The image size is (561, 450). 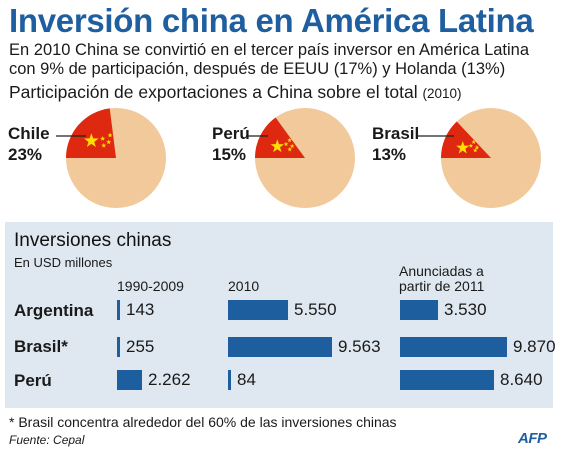 What do you see at coordinates (229, 154) in the screenshot?
I see `pie-value: 15%` at bounding box center [229, 154].